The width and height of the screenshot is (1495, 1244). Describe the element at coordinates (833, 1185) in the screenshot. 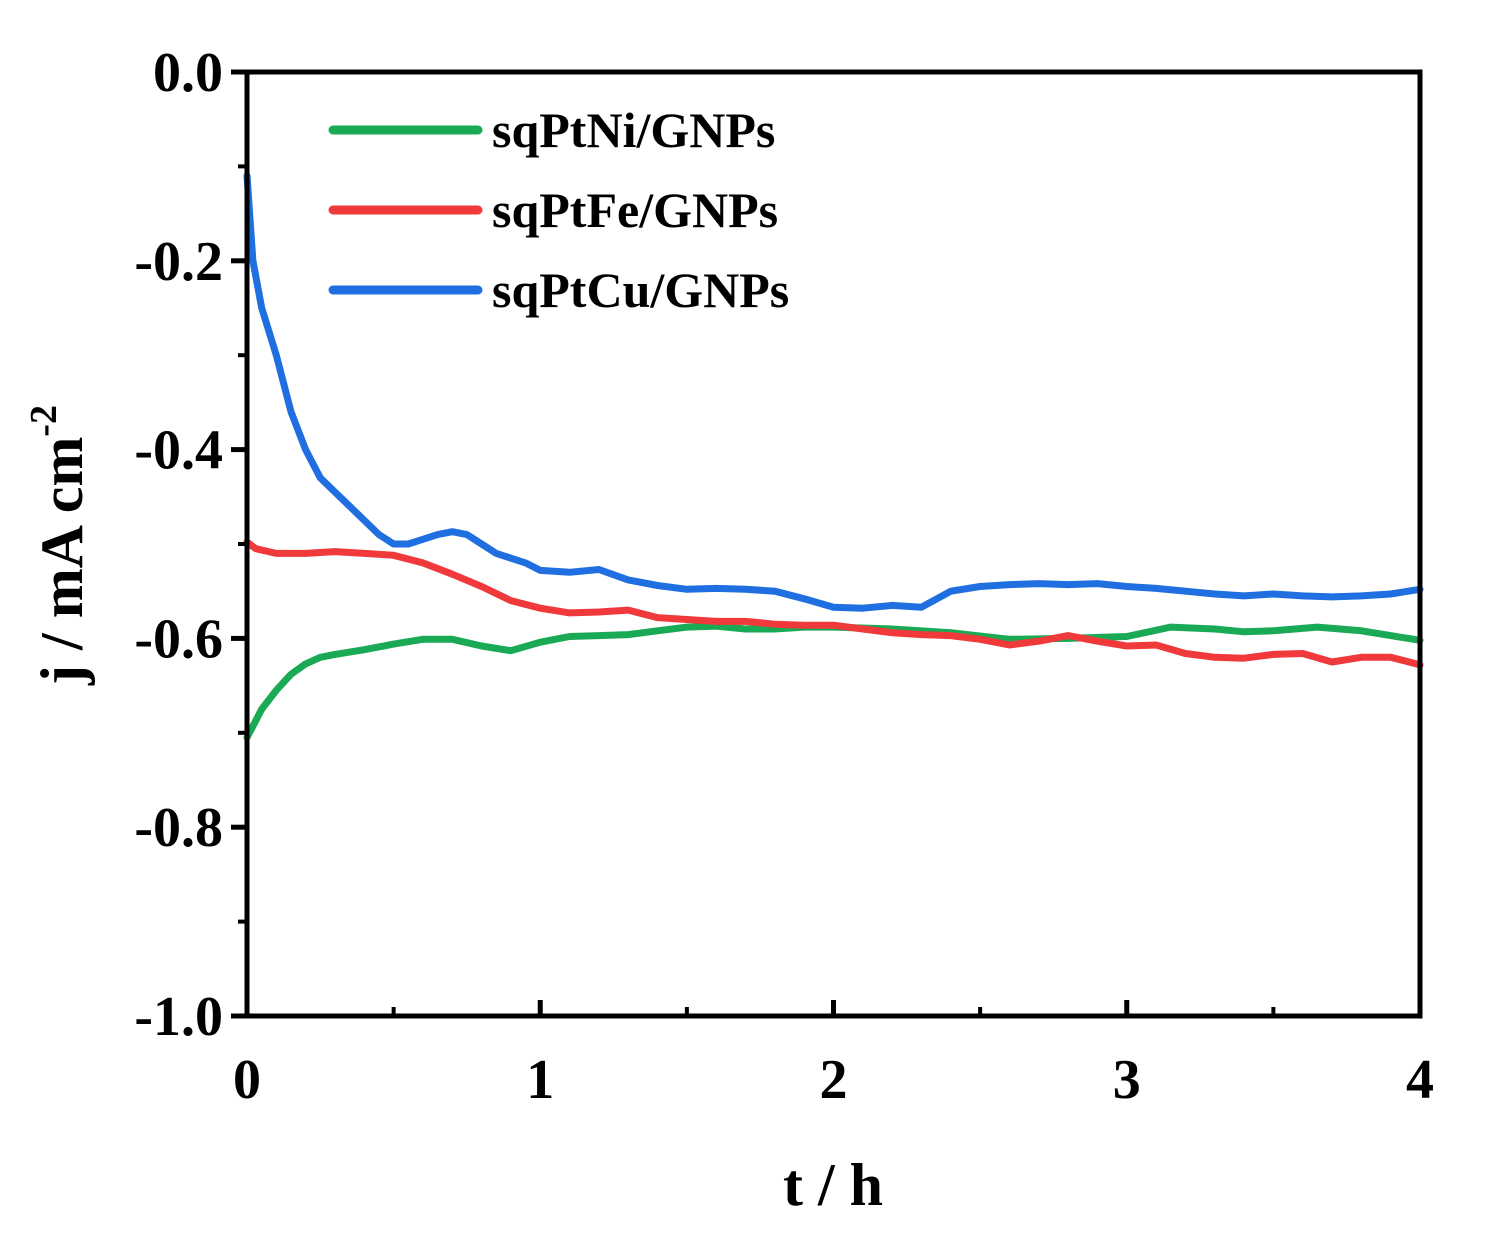

I see `x-axis-title: t / h` at that location.